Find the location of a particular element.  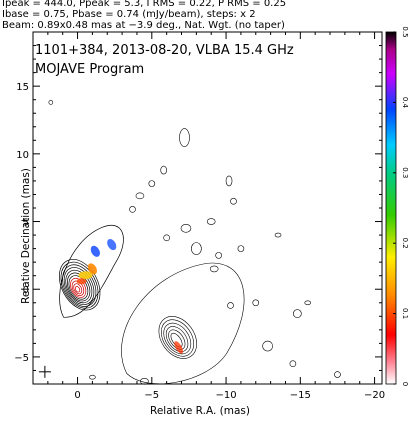

colorbar-tick-label: 0.2 is located at coordinates (405, 243).